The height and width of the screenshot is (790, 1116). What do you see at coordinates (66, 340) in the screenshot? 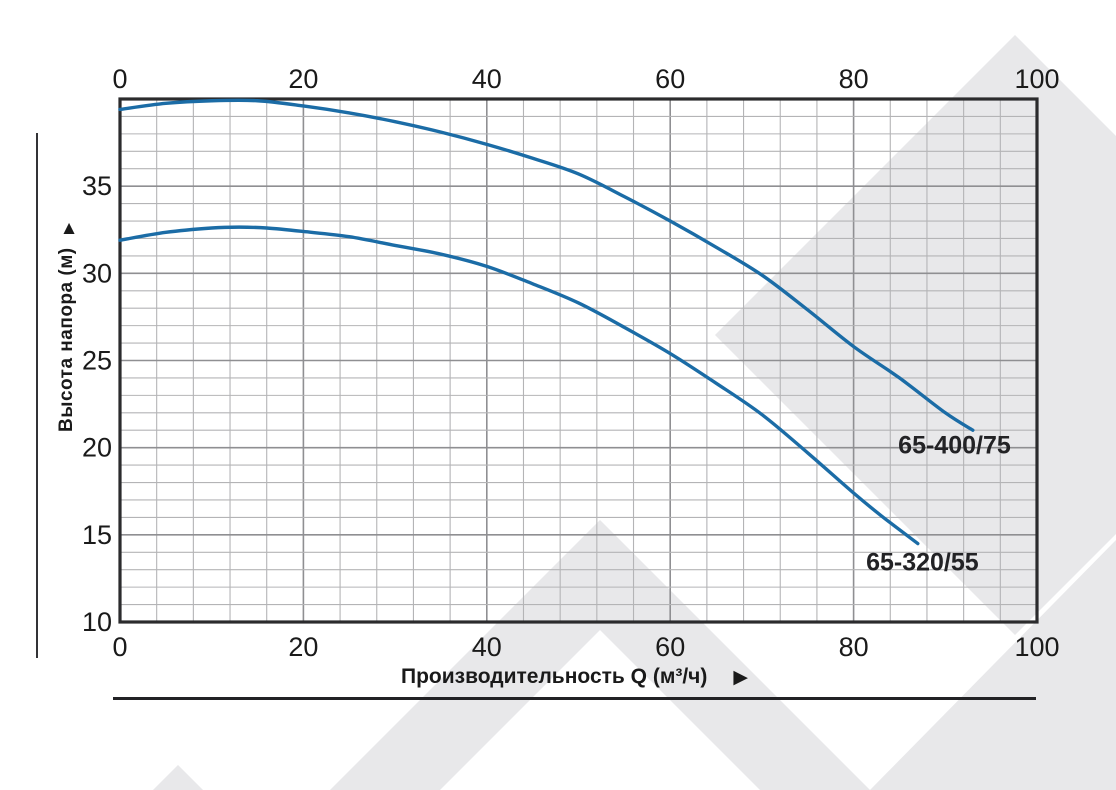
I see `y-axis-title: Высота напора (м)` at bounding box center [66, 340].